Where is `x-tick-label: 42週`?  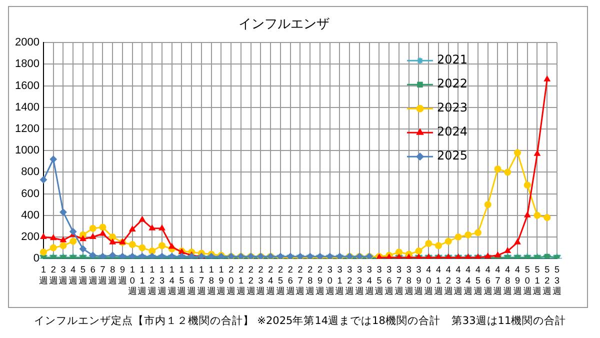
x-tick-label: 42週 is located at coordinates (448, 280).